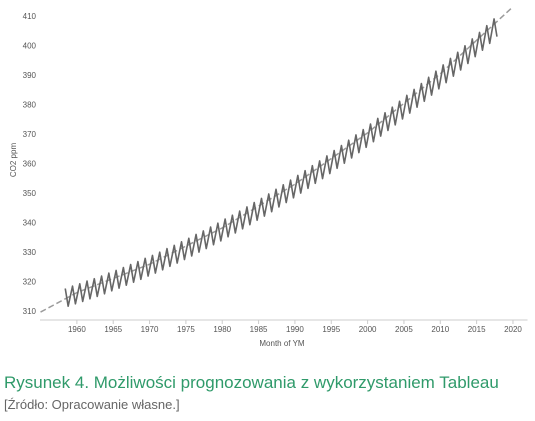  I want to click on x-tick-label: 2005, so click(404, 329).